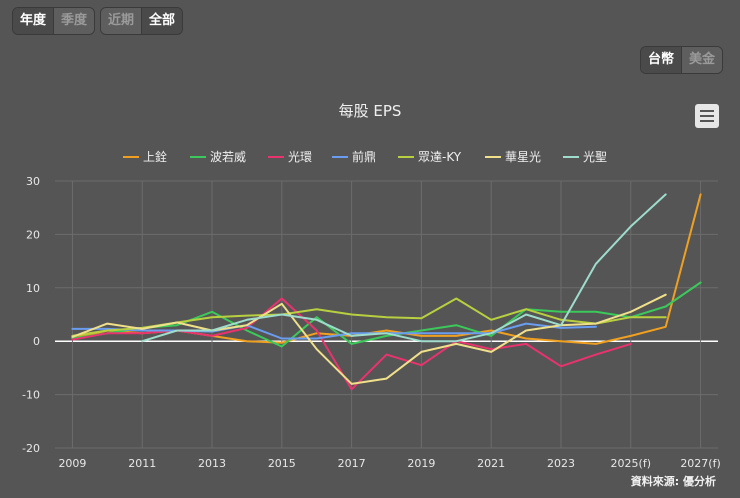  What do you see at coordinates (300, 157) in the screenshot?
I see `legend-item-label: 光環` at bounding box center [300, 157].